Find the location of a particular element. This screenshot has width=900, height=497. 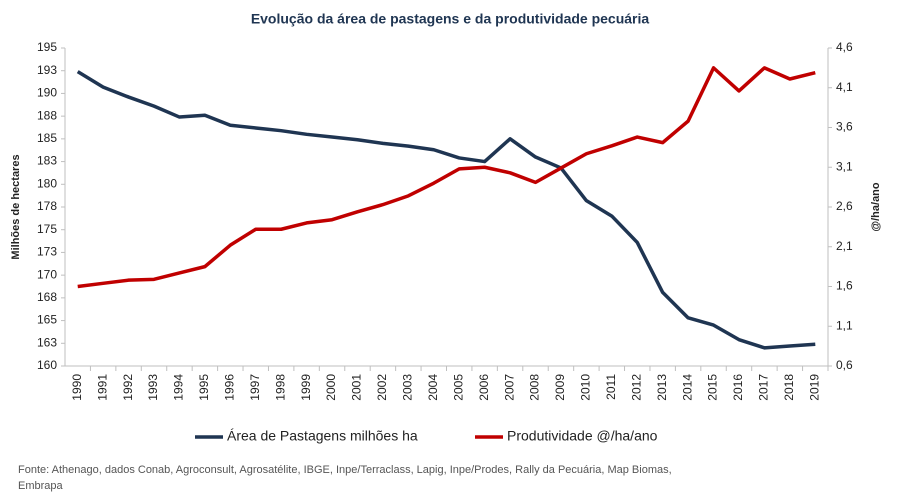

x-tick-label: 2013 is located at coordinates (662, 387).